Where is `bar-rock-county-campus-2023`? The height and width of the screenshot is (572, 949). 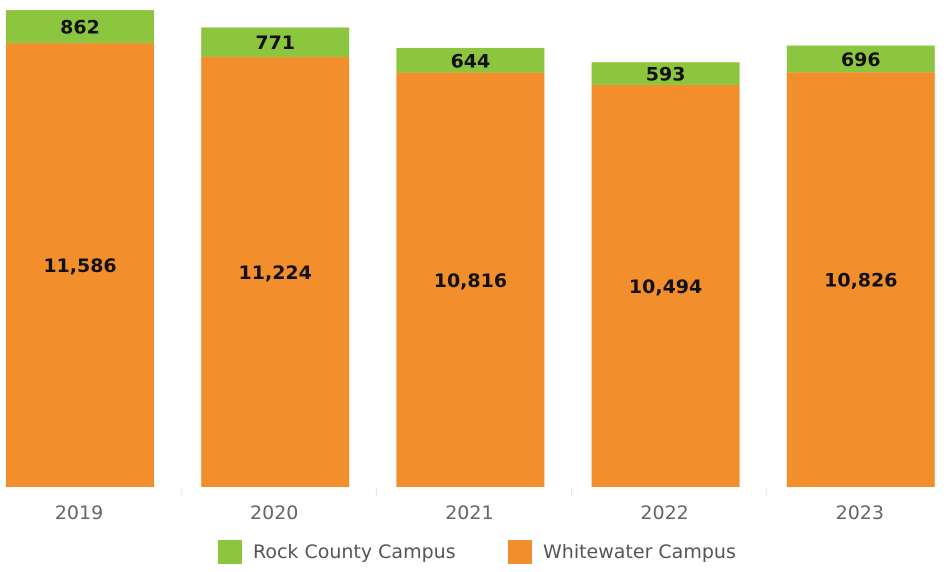
bar-rock-county-campus-2023 is located at coordinates (860, 59).